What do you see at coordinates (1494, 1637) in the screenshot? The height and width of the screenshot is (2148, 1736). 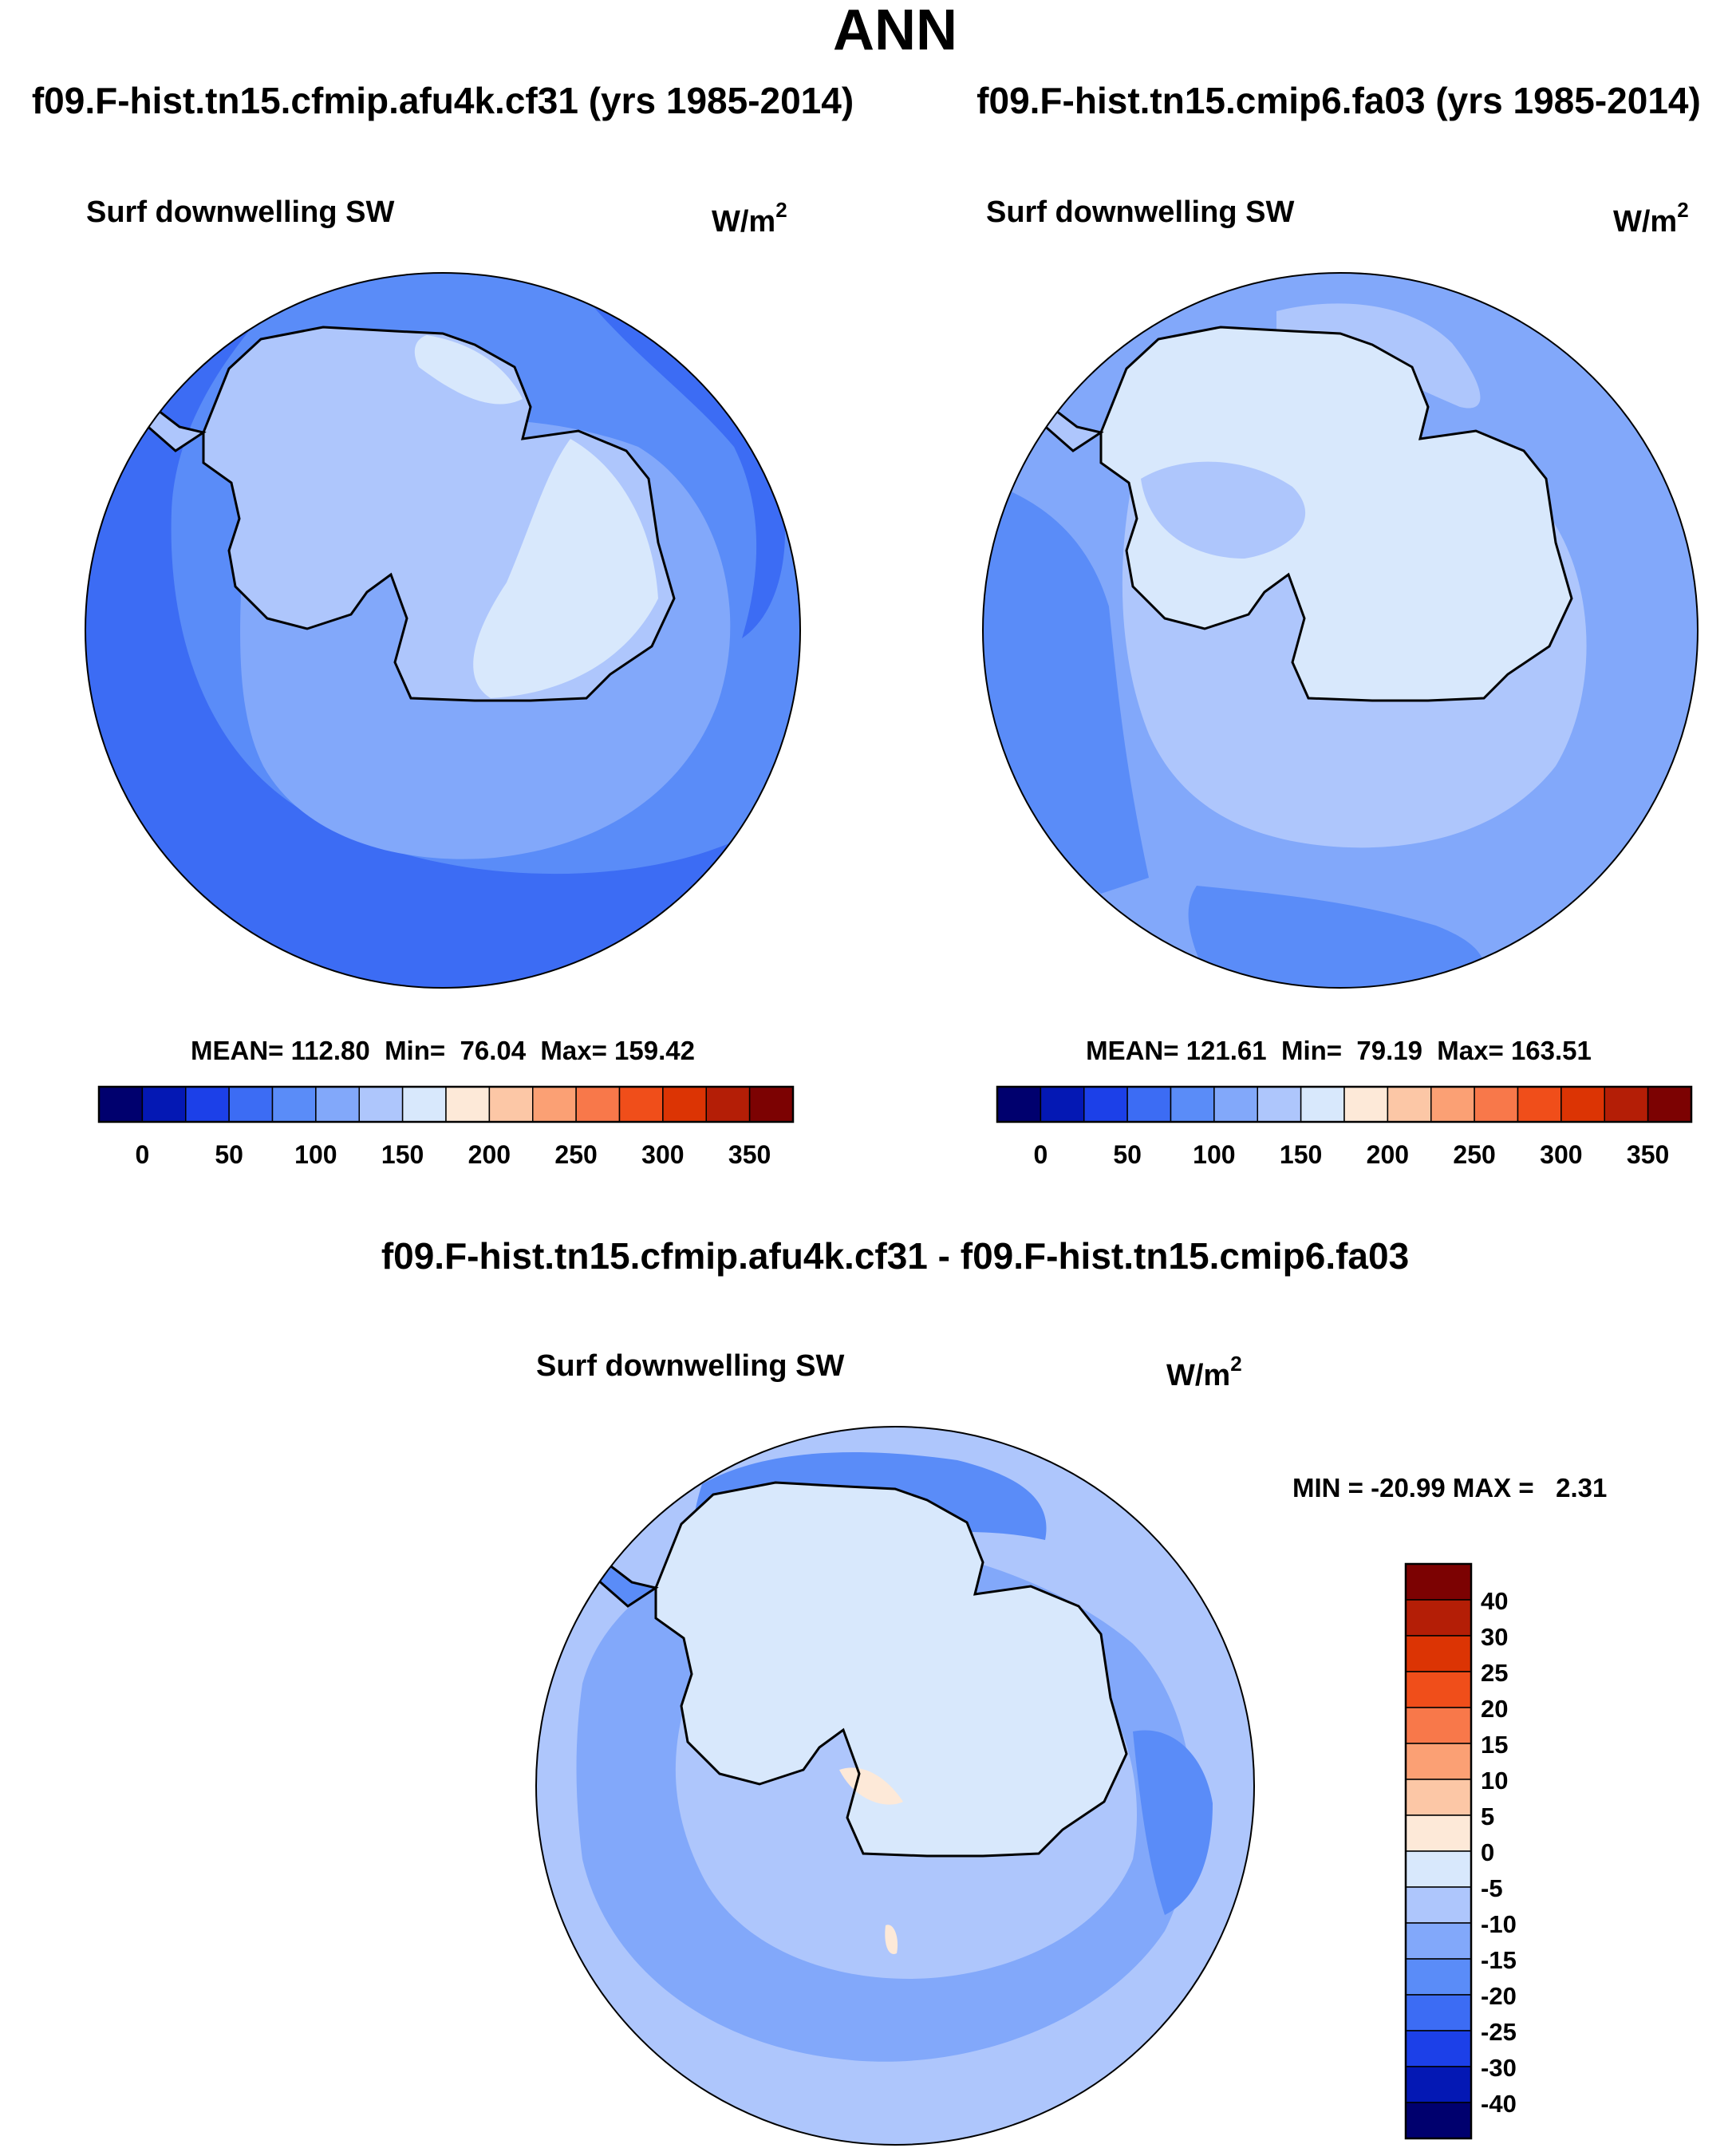 I see `colorbar-tick-label: 30` at bounding box center [1494, 1637].